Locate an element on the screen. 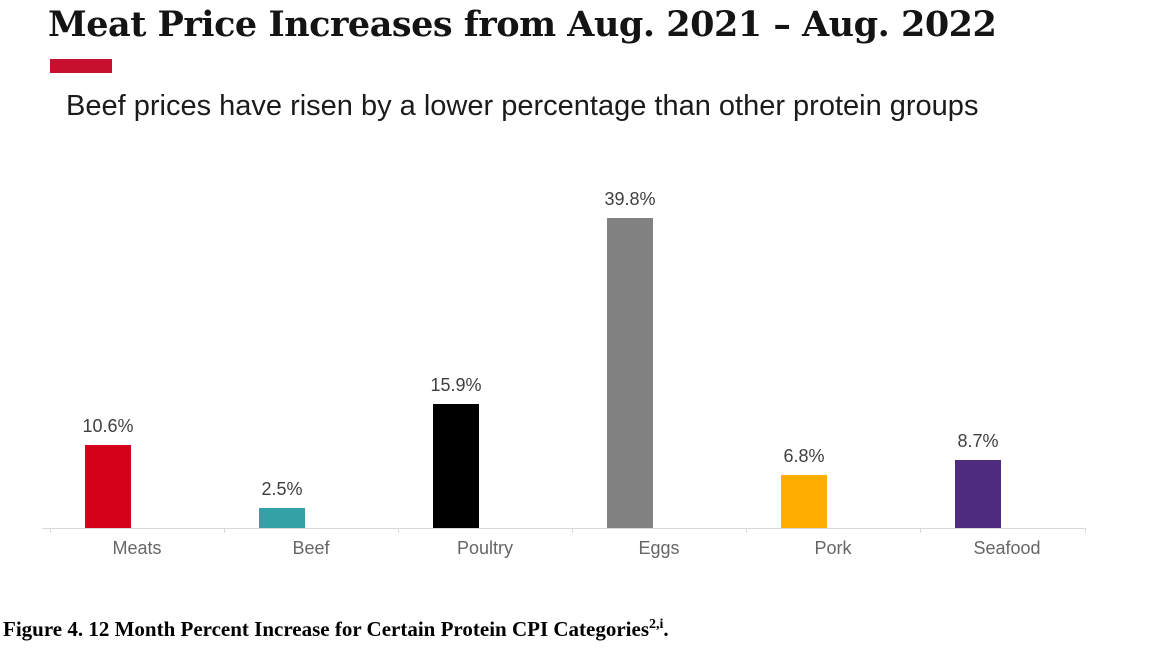 The image size is (1152, 654). category-label-pork: Pork is located at coordinates (833, 548).